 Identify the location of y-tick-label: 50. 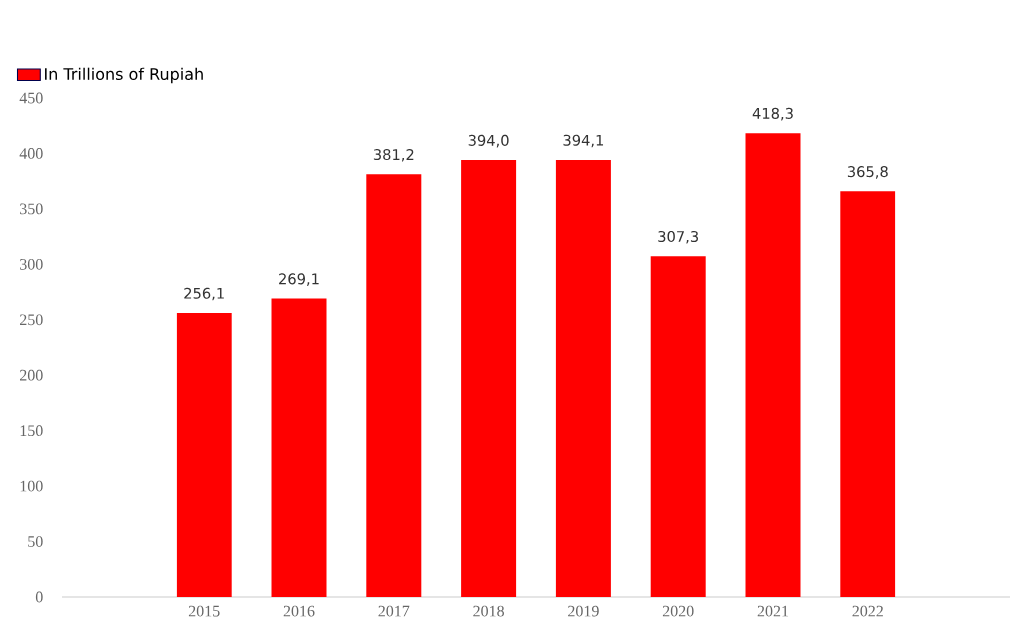
(35, 541).